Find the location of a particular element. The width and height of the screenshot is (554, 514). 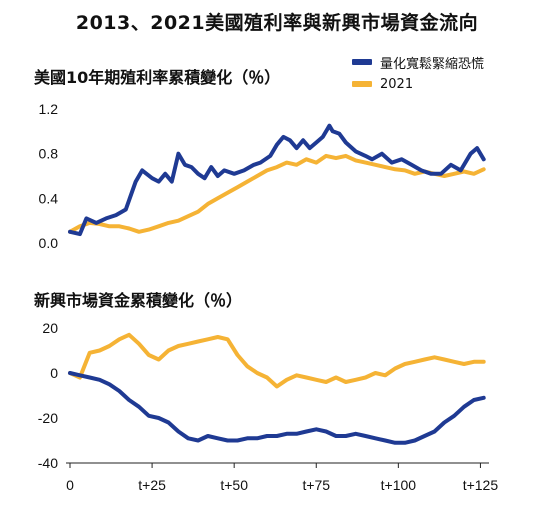

y-tick-label: 20 is located at coordinates (50, 328).